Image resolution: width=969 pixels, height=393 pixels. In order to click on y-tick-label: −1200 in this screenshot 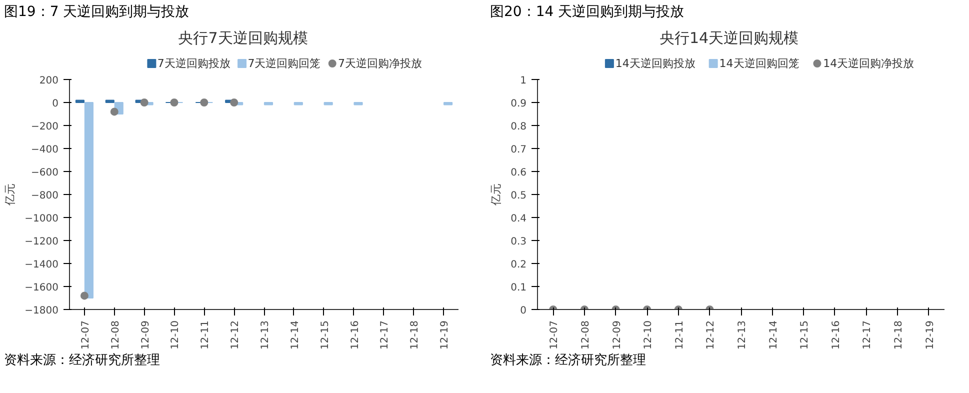, I will do `click(41, 242)`.